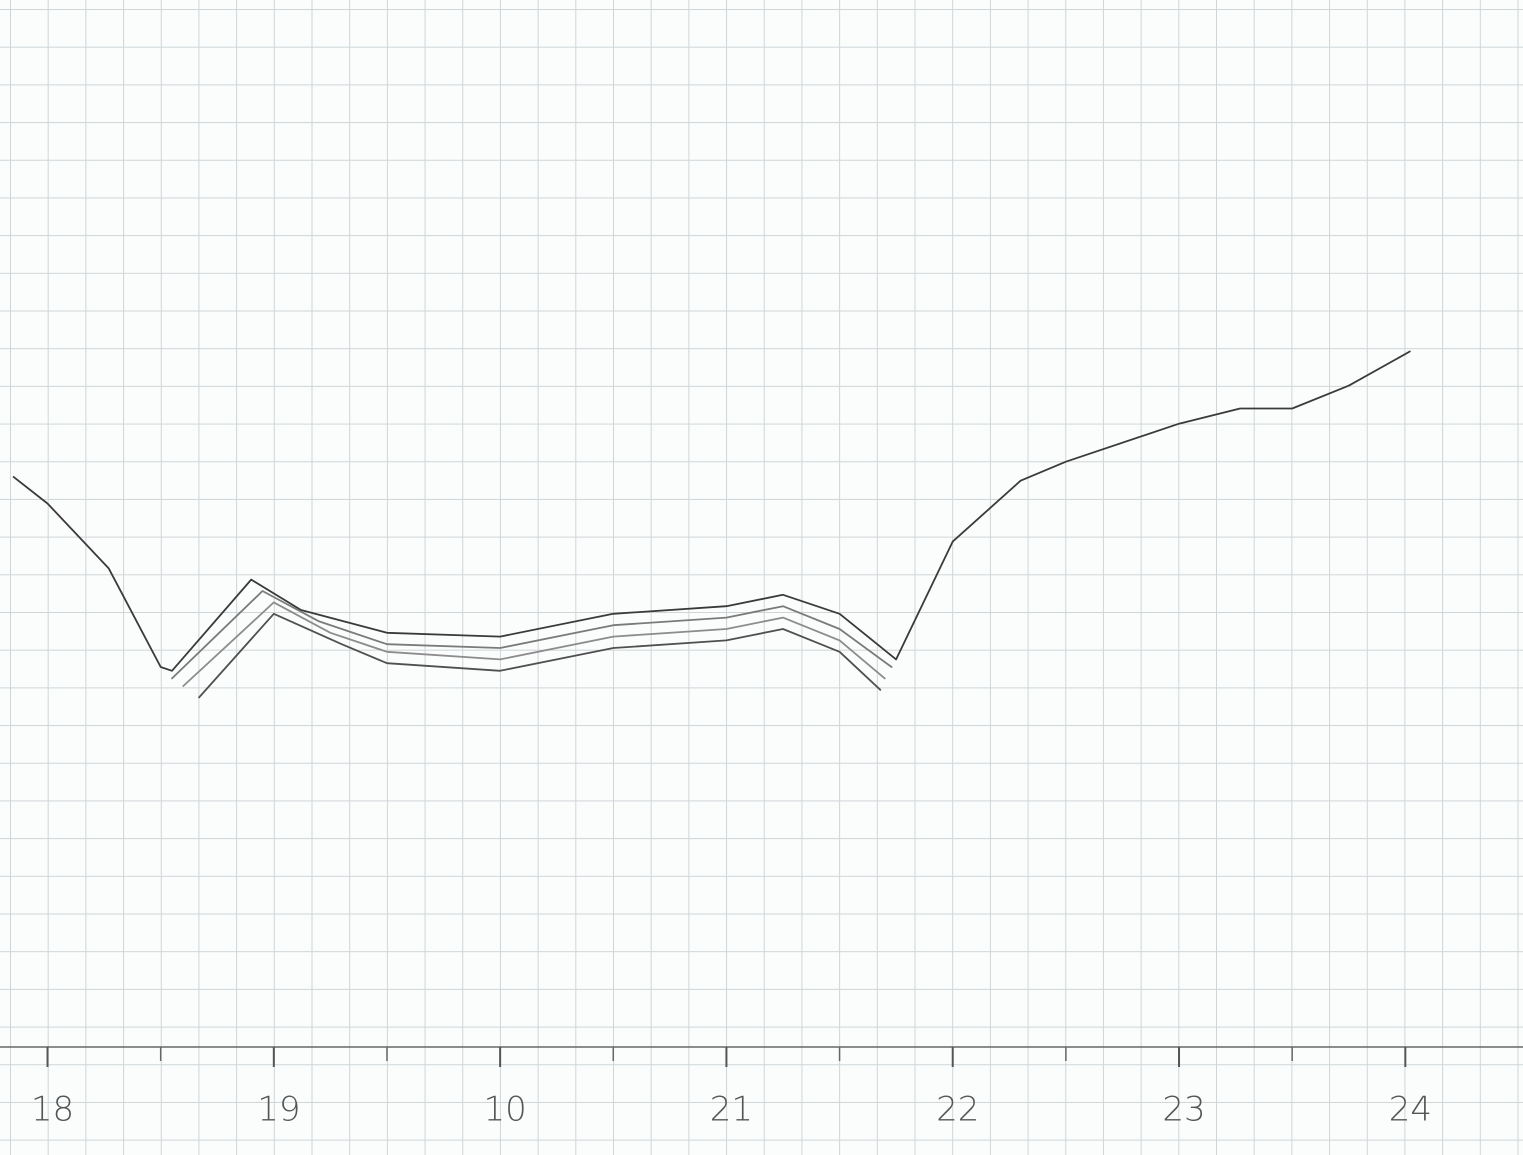  I want to click on x-tick-label: 19, so click(278, 1110).